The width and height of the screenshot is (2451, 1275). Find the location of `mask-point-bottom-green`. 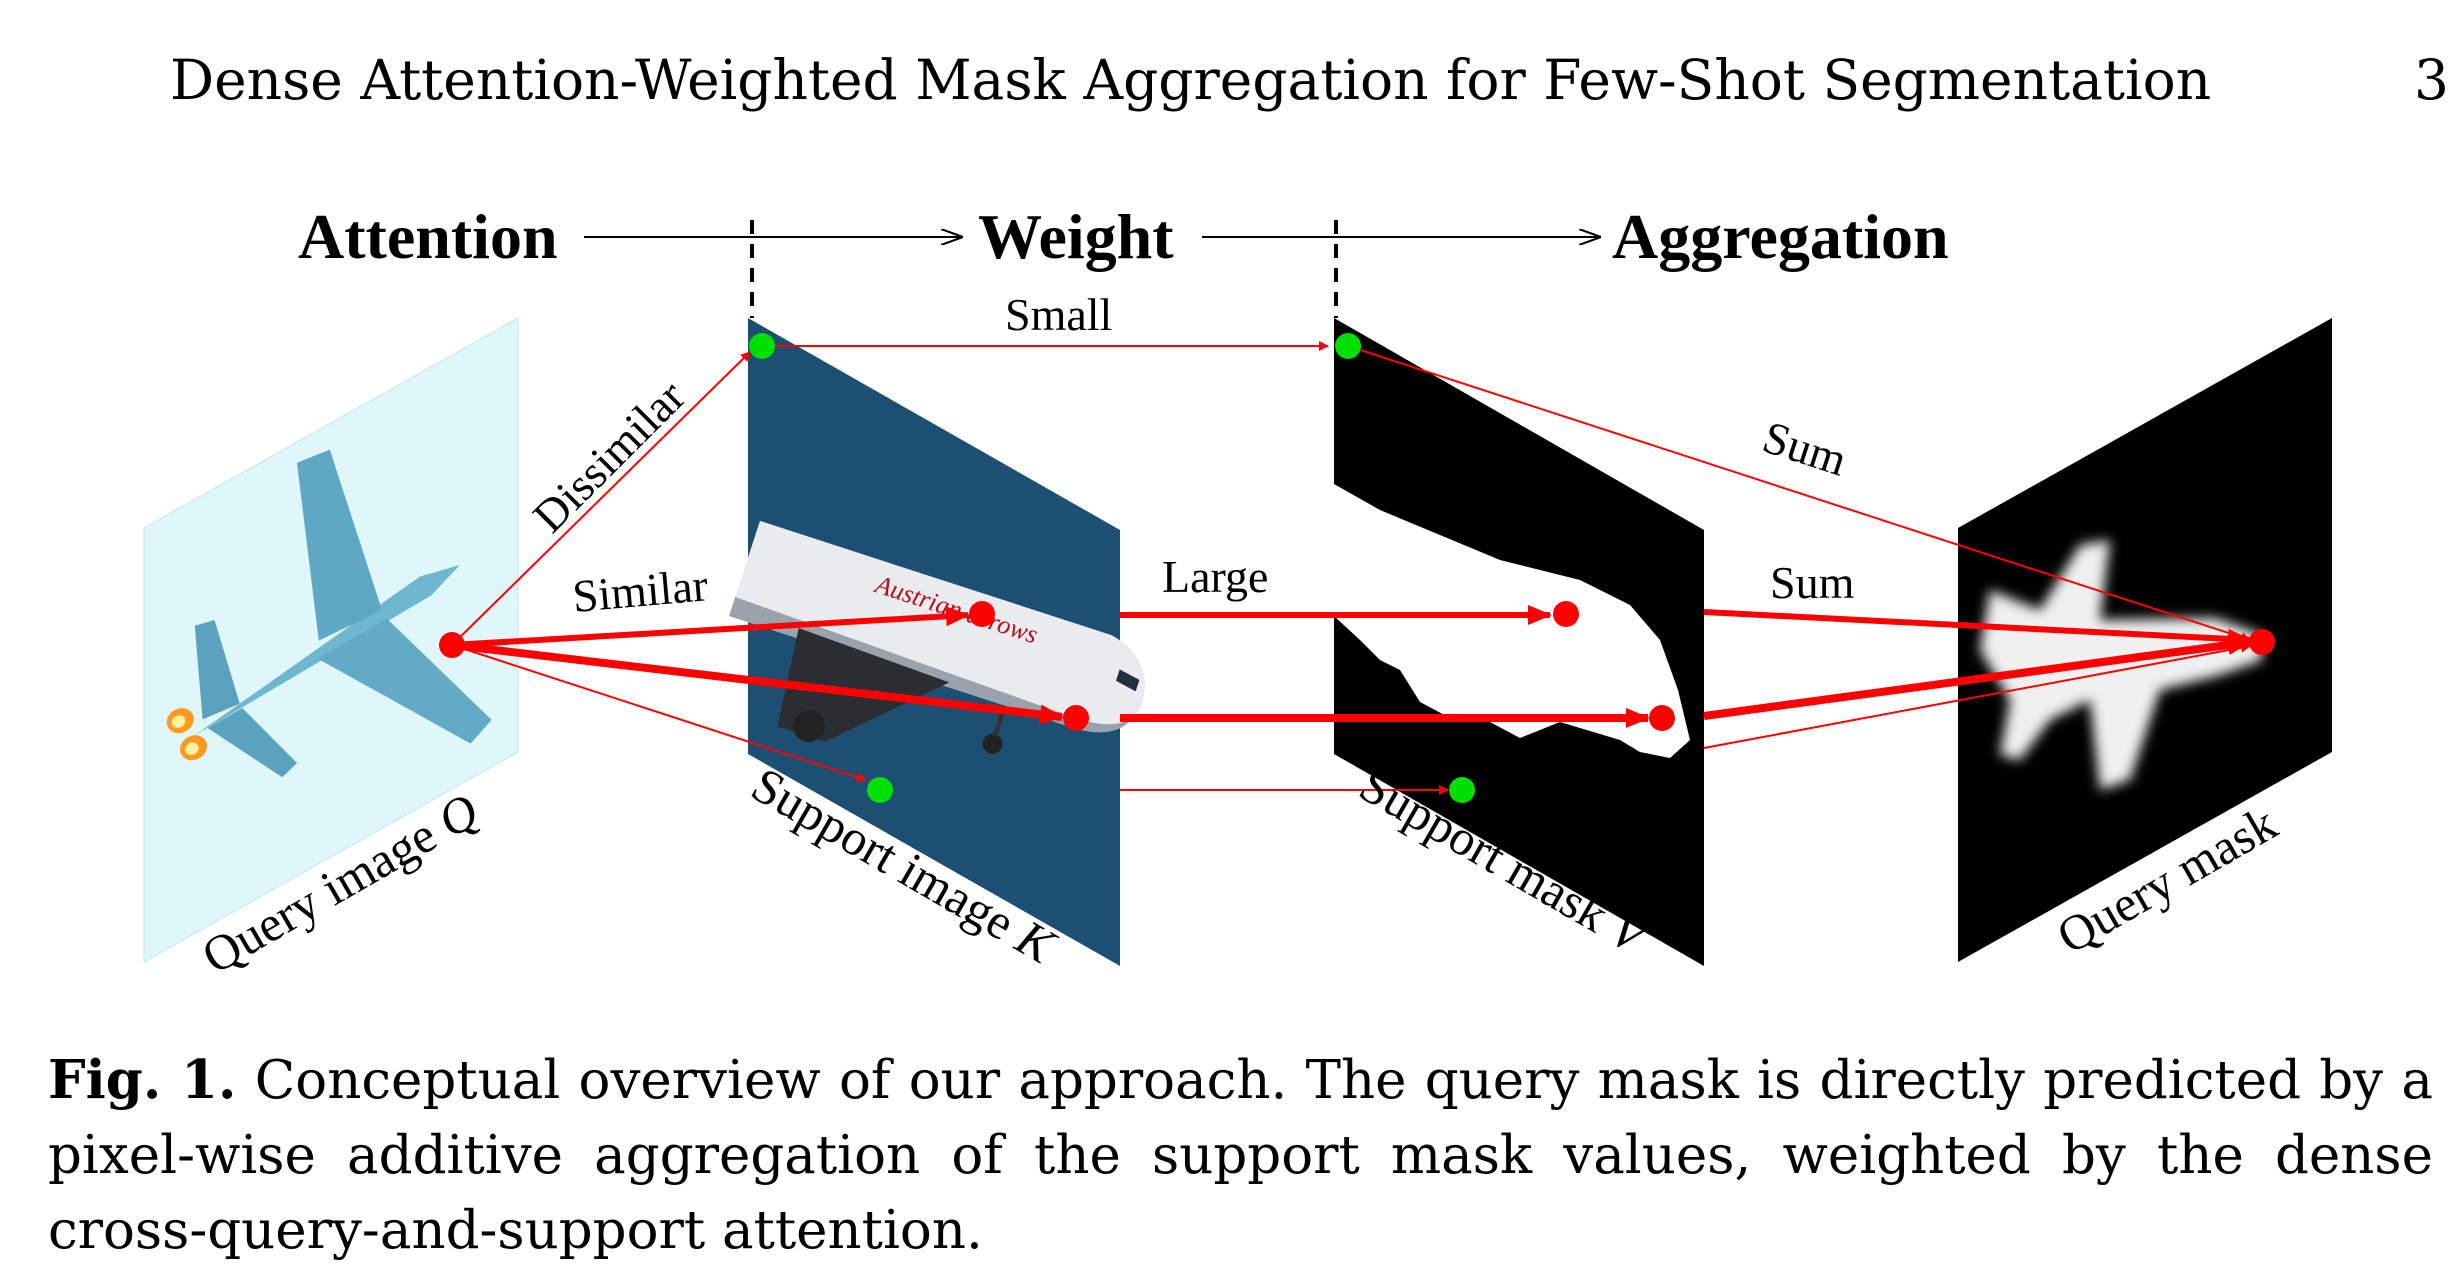

mask-point-bottom-green is located at coordinates (1462, 790).